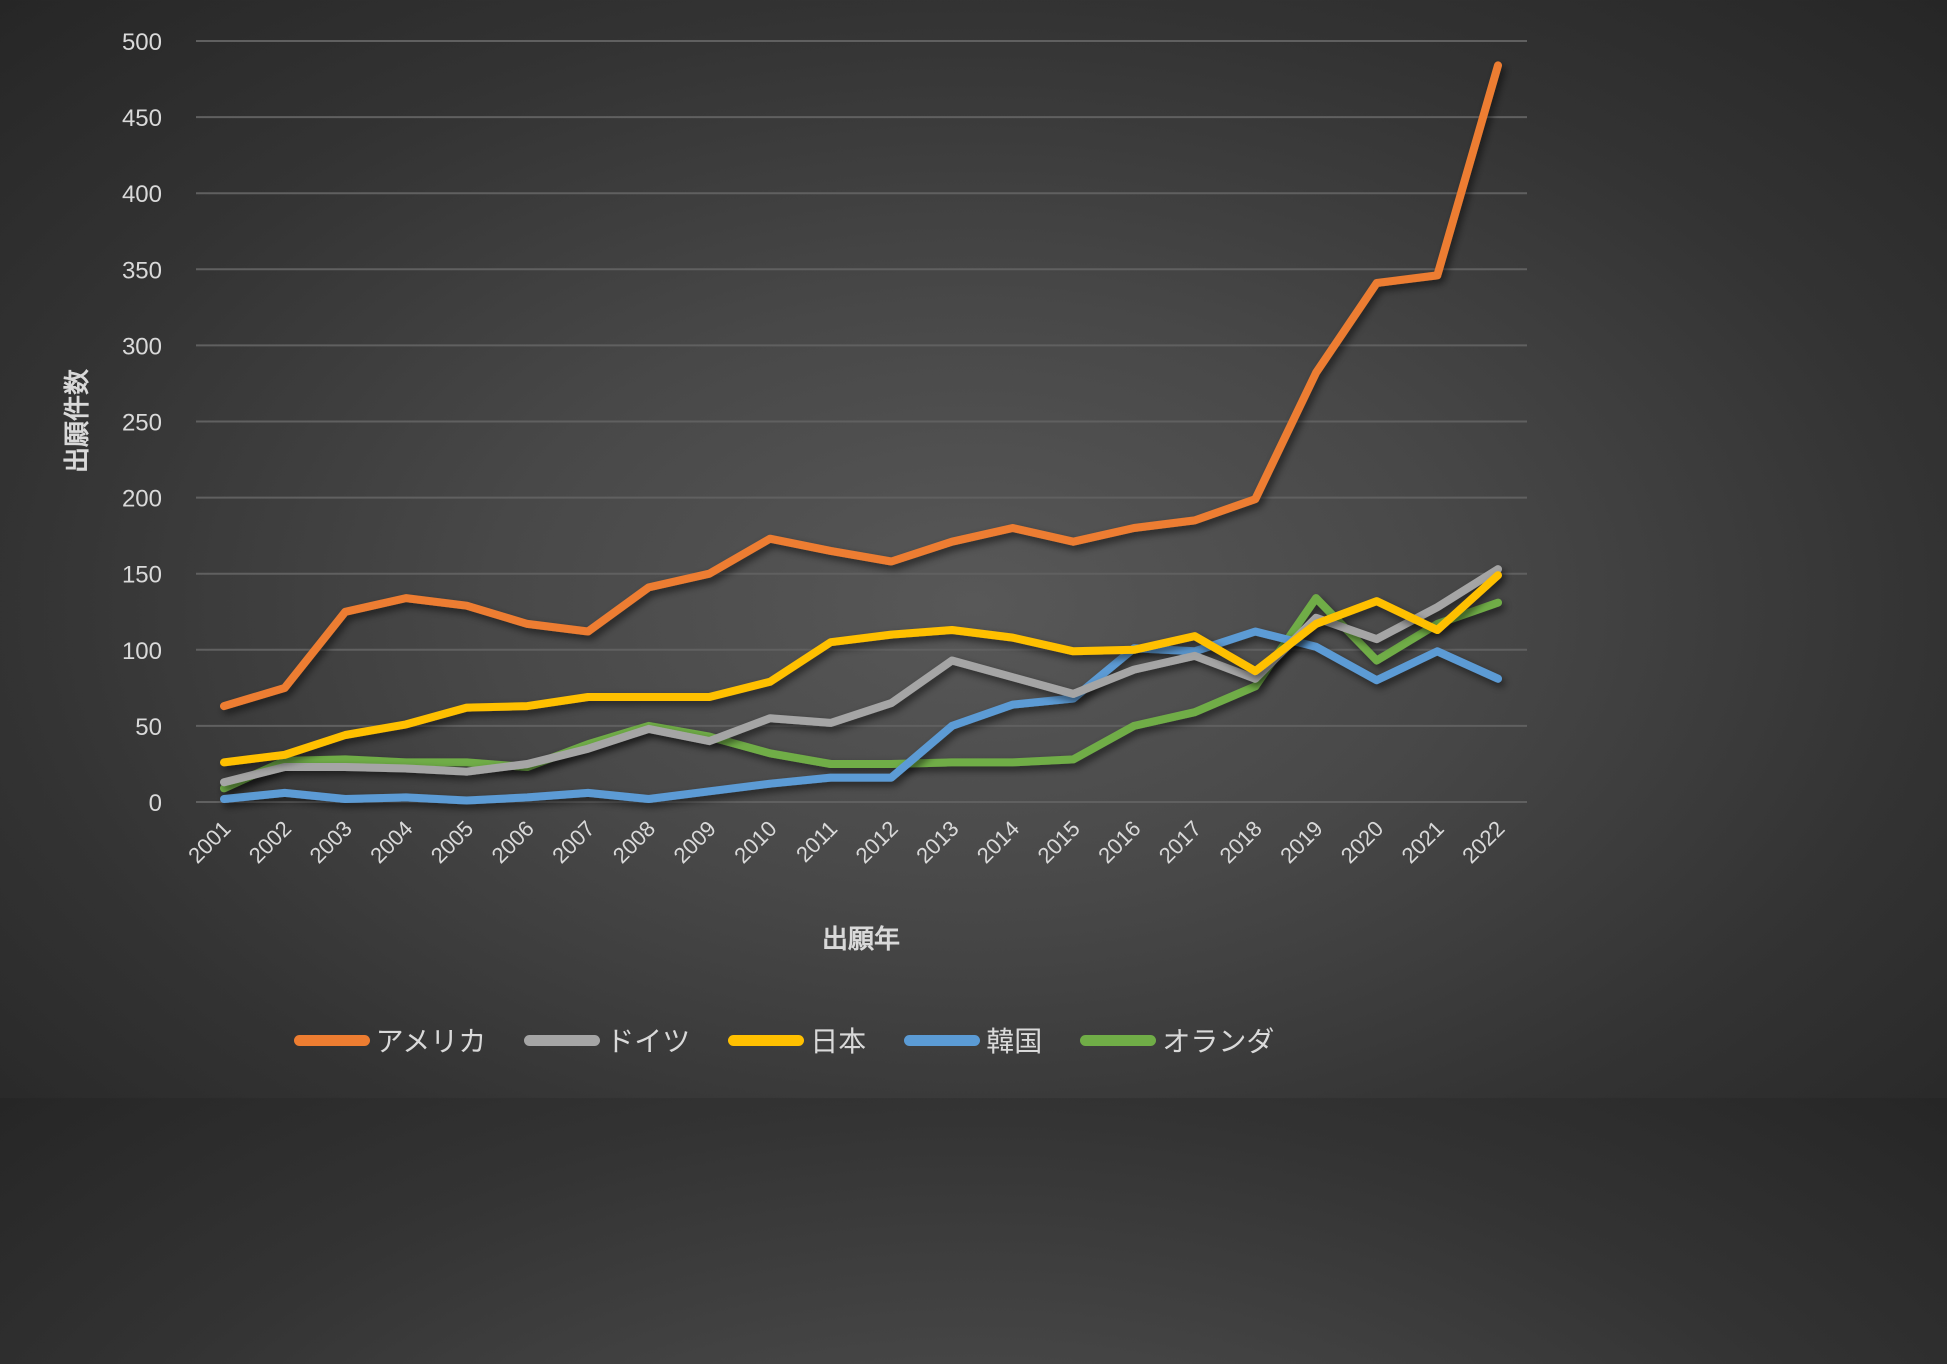  I want to click on y-axis-title: 出願件数, so click(78, 420).